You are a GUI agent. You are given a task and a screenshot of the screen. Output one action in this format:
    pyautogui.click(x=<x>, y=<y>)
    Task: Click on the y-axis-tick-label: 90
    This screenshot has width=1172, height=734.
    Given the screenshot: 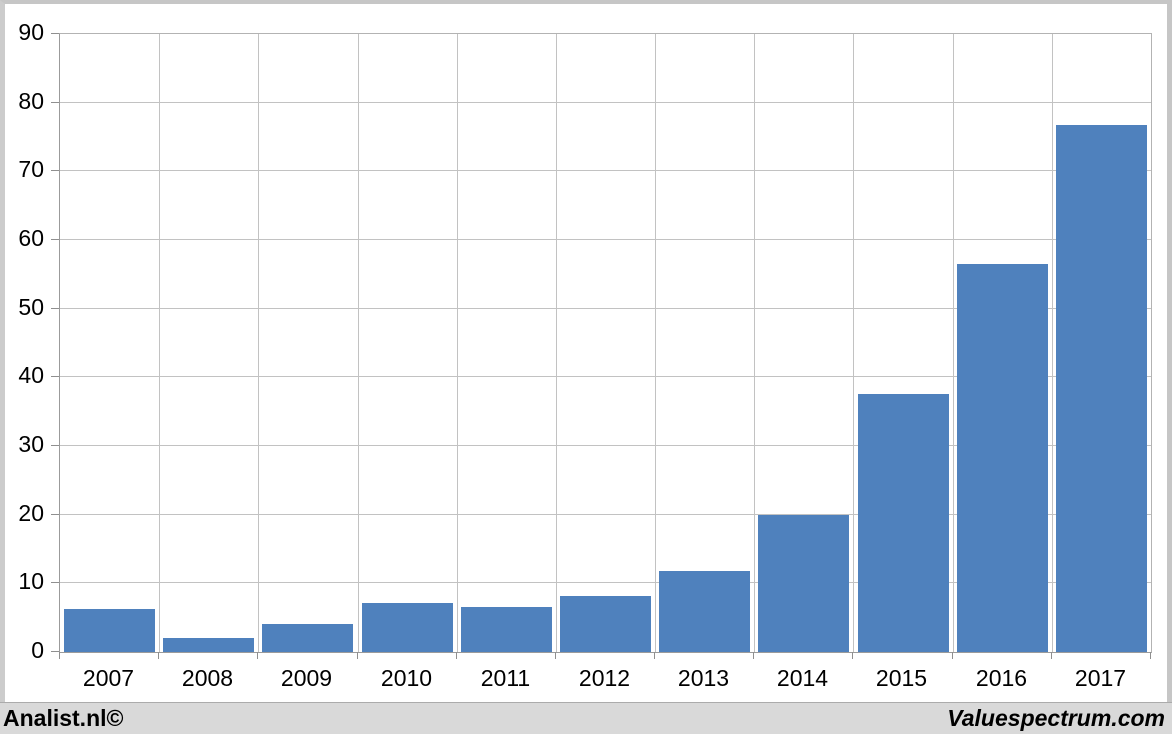 What is the action you would take?
    pyautogui.click(x=31, y=32)
    